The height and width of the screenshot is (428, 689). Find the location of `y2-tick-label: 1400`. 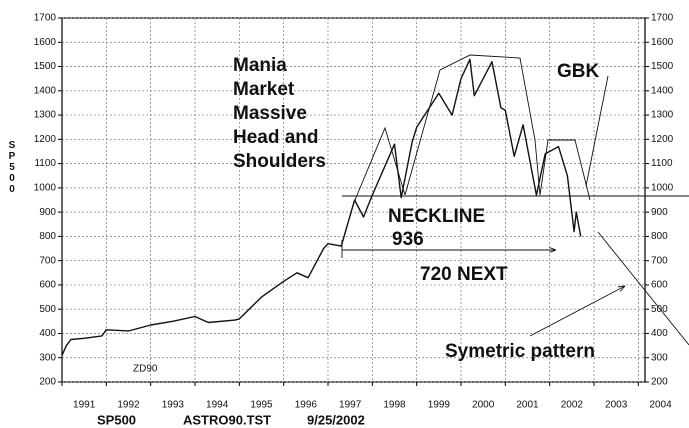

y2-tick-label: 1400 is located at coordinates (662, 90).